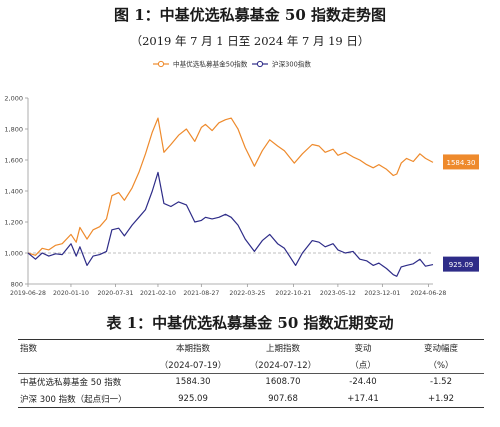 The height and width of the screenshot is (427, 500). What do you see at coordinates (250, 41) in the screenshot?
I see `figure-subtitle: （2019 年 7 月 1 日至 2024 年 7 月 19 日）` at bounding box center [250, 41].